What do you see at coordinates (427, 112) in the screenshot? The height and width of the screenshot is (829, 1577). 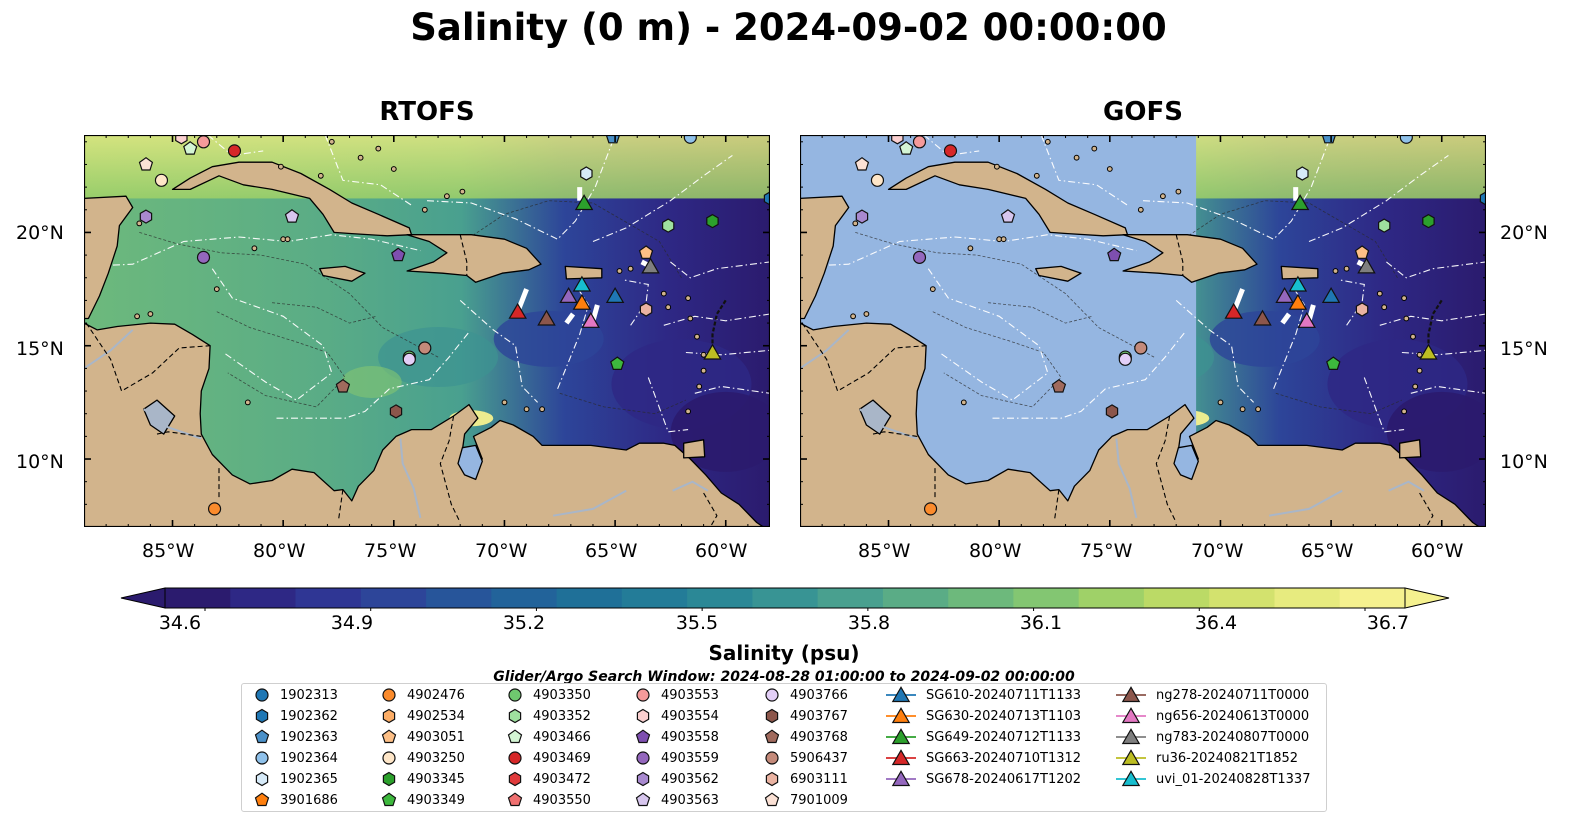 I see `rtofs-panel-title: RTOFS` at bounding box center [427, 112].